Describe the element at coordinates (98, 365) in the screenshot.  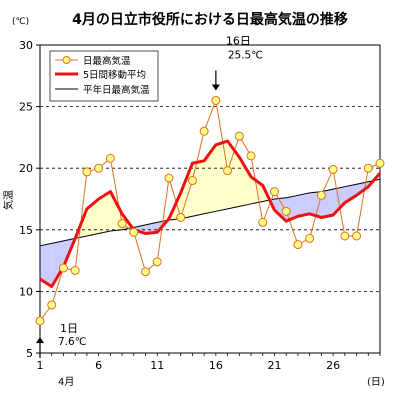
I see `x-tick-label: 6` at that location.